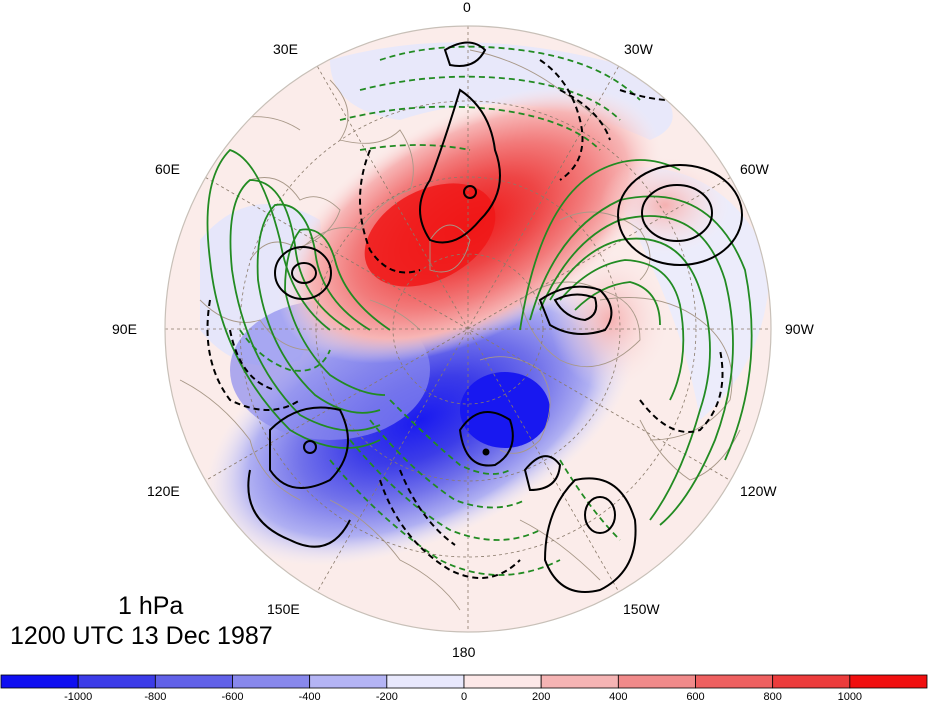 The height and width of the screenshot is (702, 928). Describe the element at coordinates (78, 696) in the screenshot. I see `colorbar-tick-label: -1000` at that location.